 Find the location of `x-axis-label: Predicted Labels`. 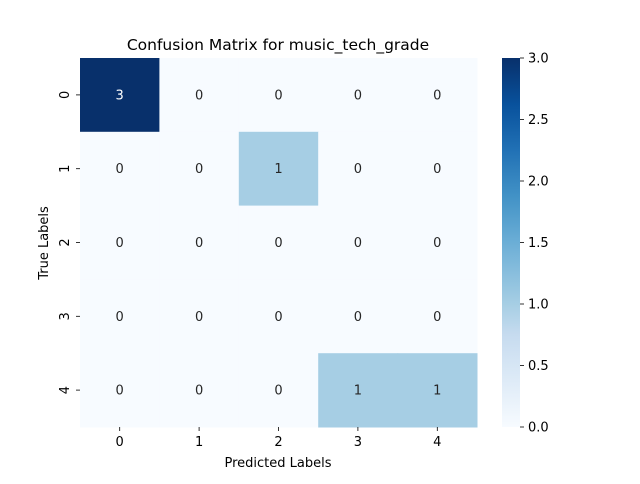

x-axis-label: Predicted Labels is located at coordinates (277, 463).